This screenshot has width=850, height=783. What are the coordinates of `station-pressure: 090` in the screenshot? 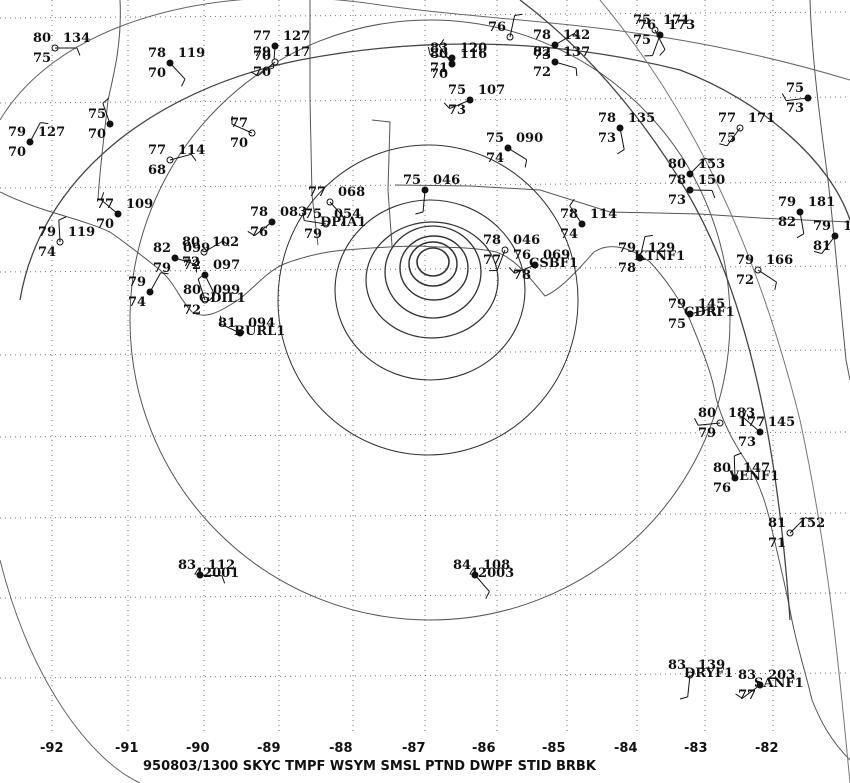 It's located at (529, 138).